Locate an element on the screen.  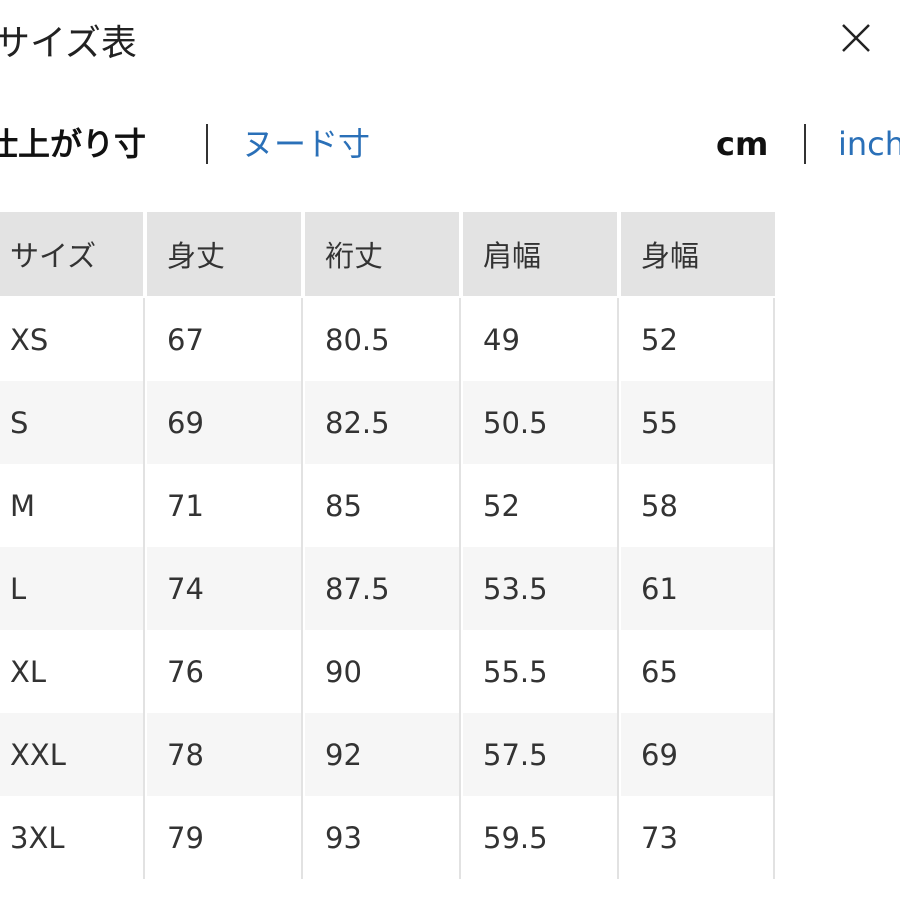
table-cell: 74 is located at coordinates (226, 588).